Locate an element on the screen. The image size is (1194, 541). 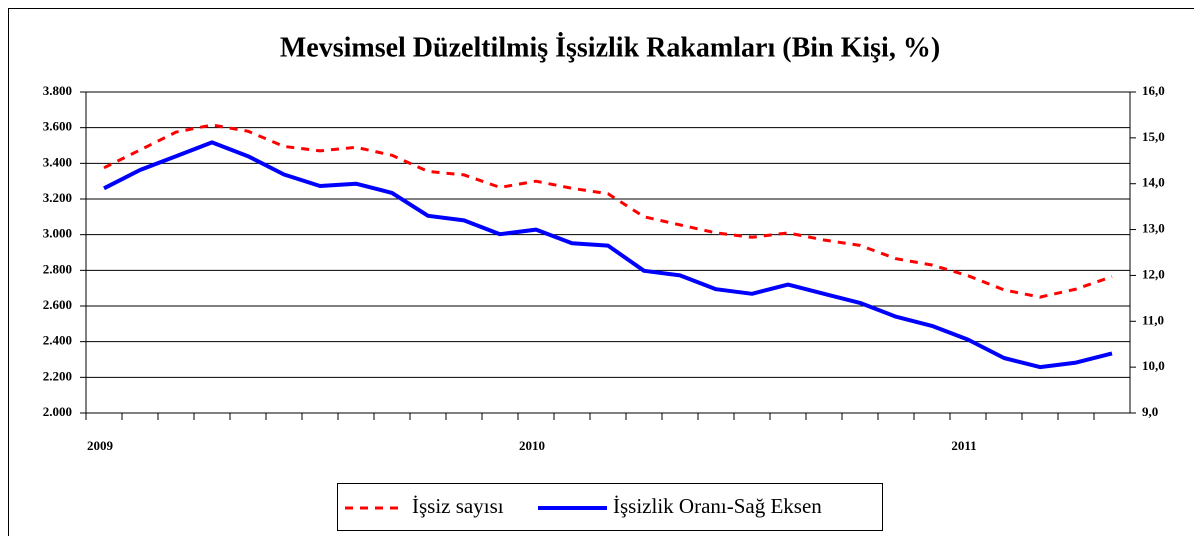
y2-tick-label: 12,0 is located at coordinates (1153, 273).